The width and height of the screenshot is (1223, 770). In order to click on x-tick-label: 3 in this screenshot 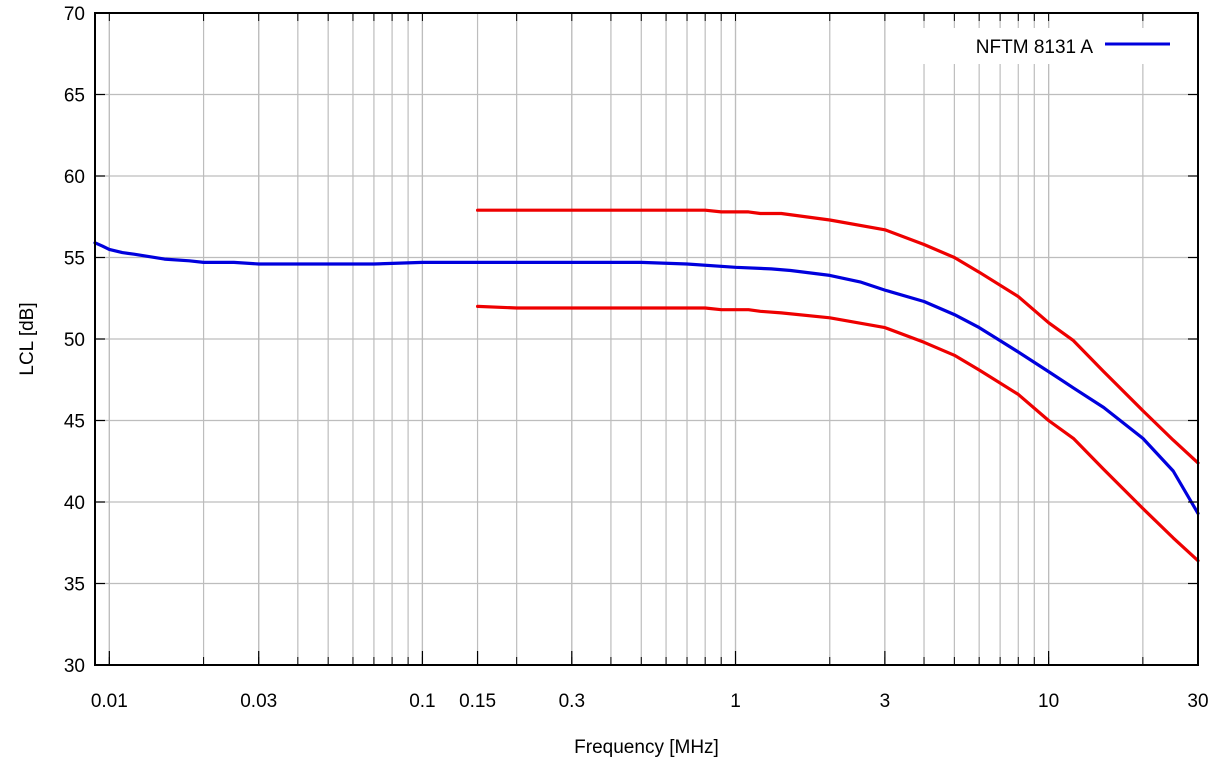, I will do `click(885, 701)`.